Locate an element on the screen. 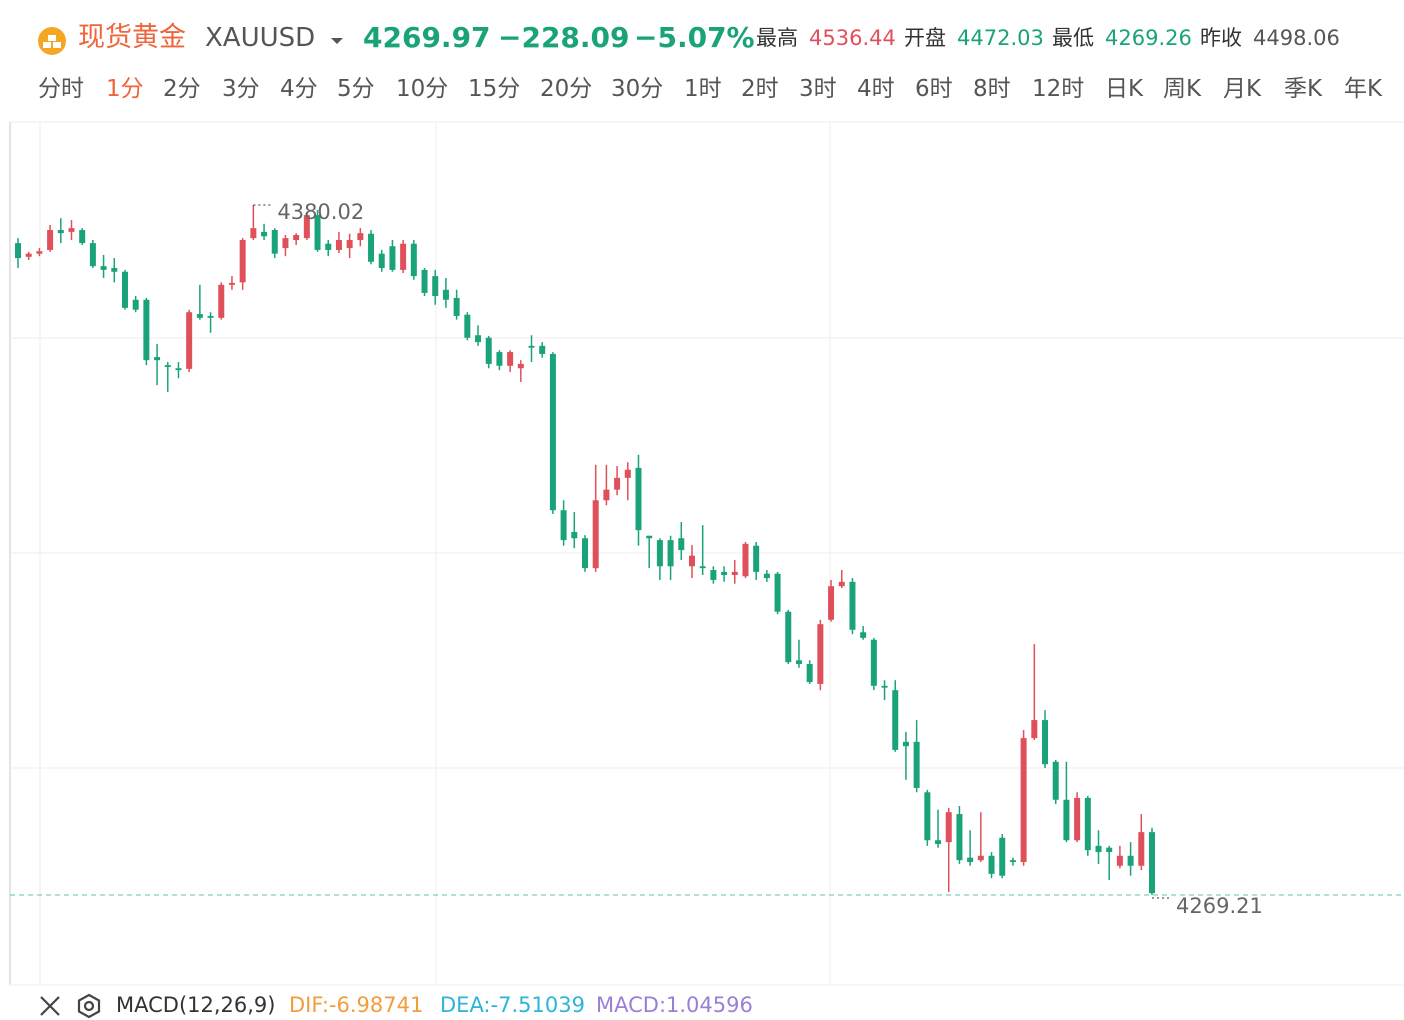 This screenshot has width=1404, height=1020. macd: MACD:1.04596 is located at coordinates (674, 1005).